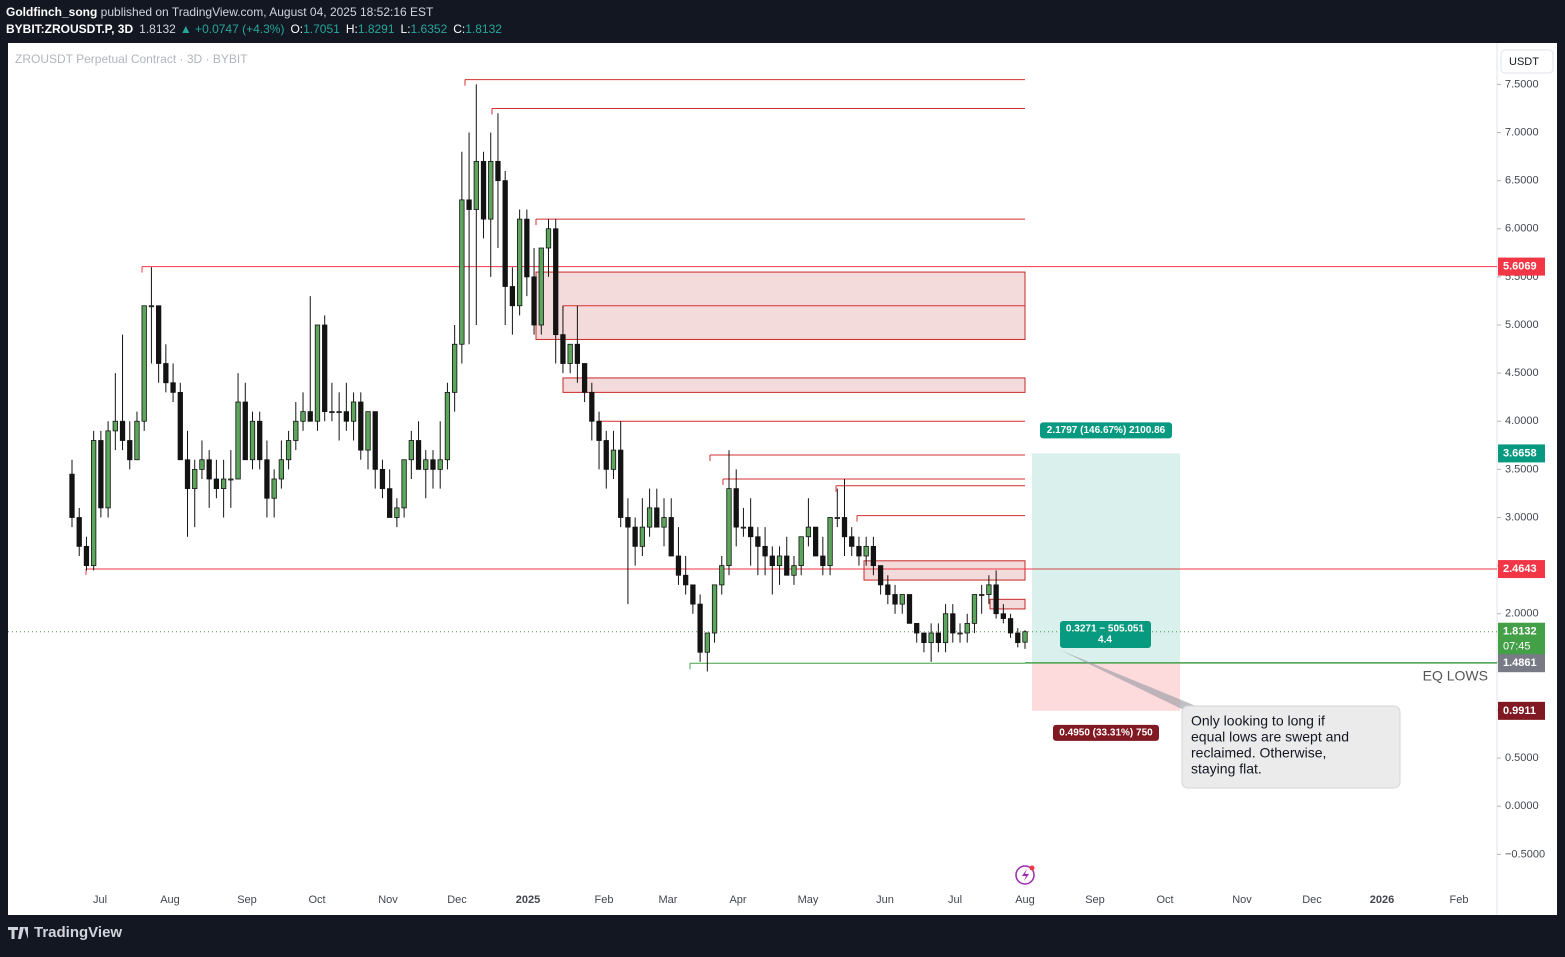 This screenshot has height=957, width=1565. I want to click on x-tick-label: Sep, so click(1095, 900).